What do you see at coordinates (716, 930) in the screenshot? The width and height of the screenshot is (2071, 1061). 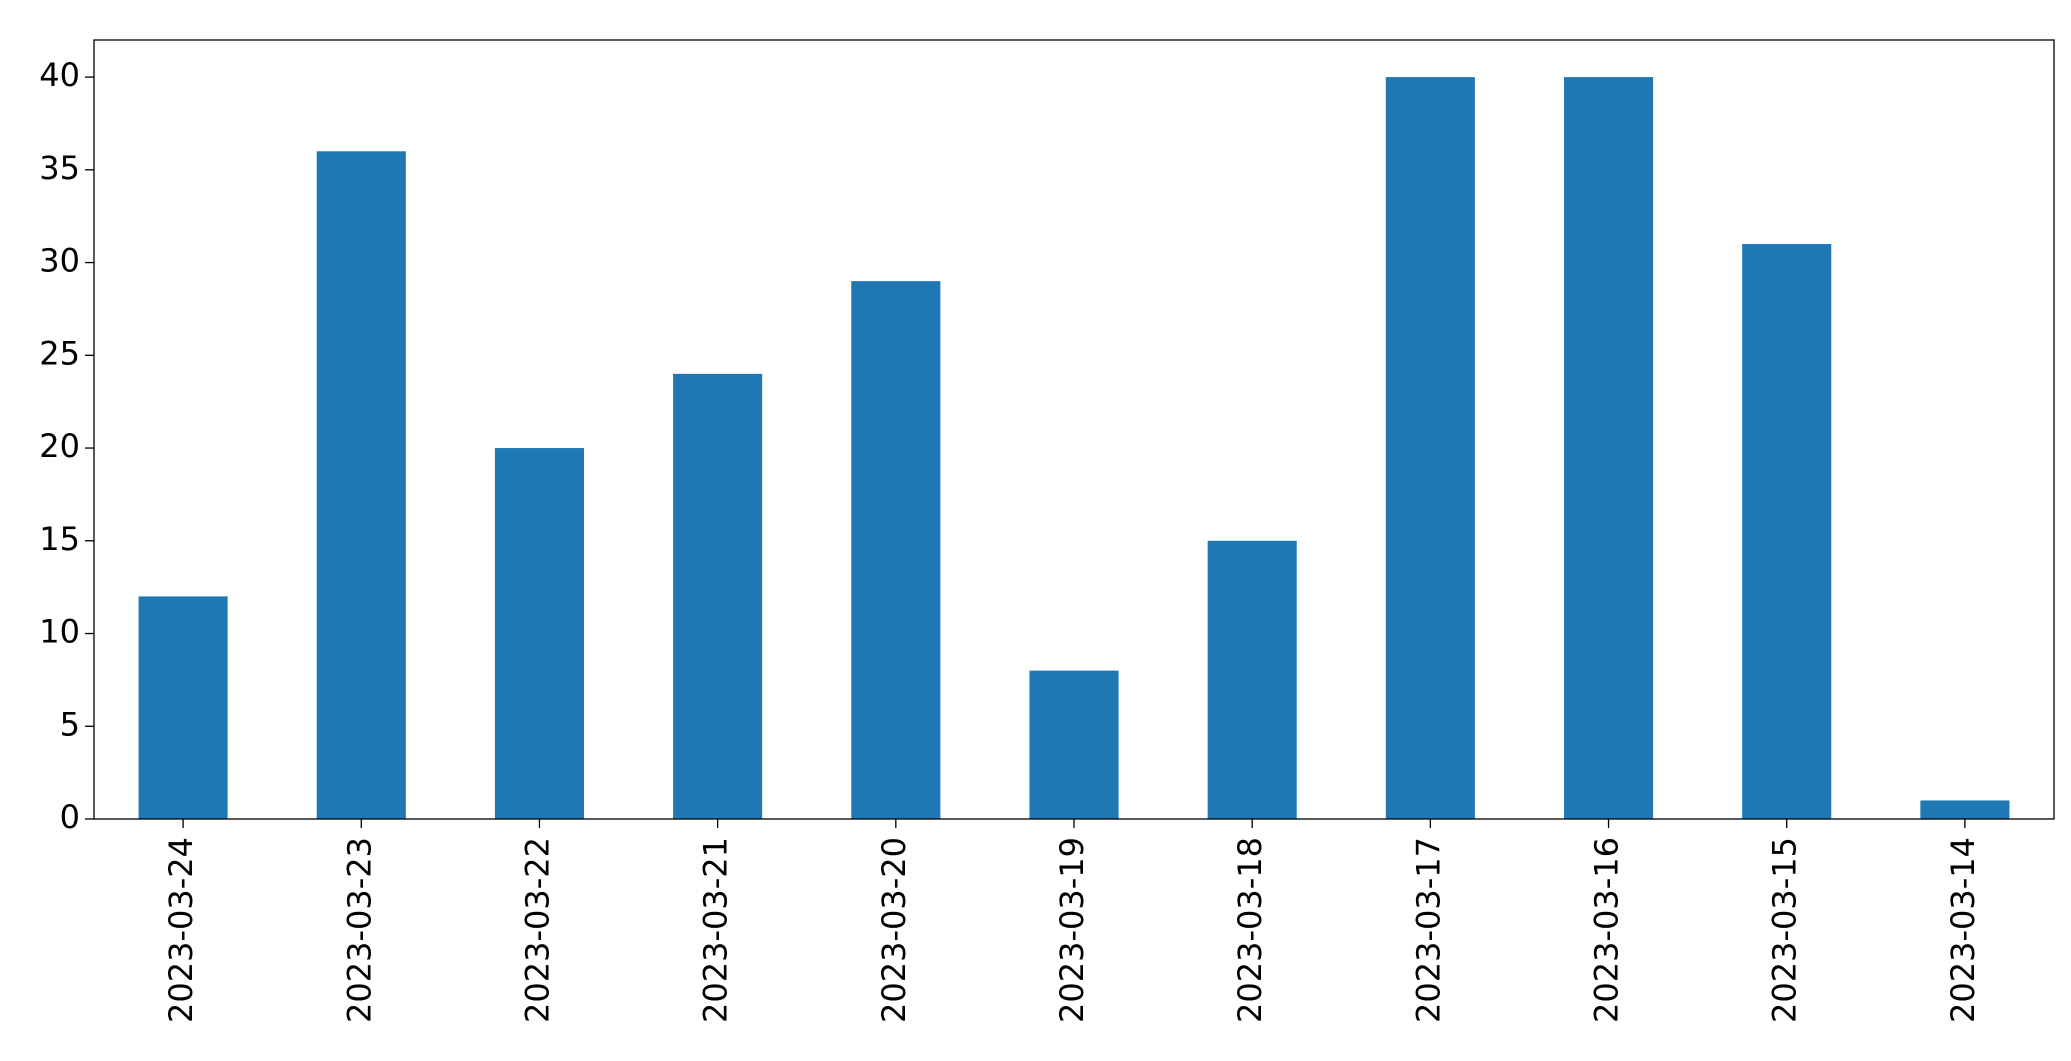 I see `x-tick-label: 2023-03-21` at bounding box center [716, 930].